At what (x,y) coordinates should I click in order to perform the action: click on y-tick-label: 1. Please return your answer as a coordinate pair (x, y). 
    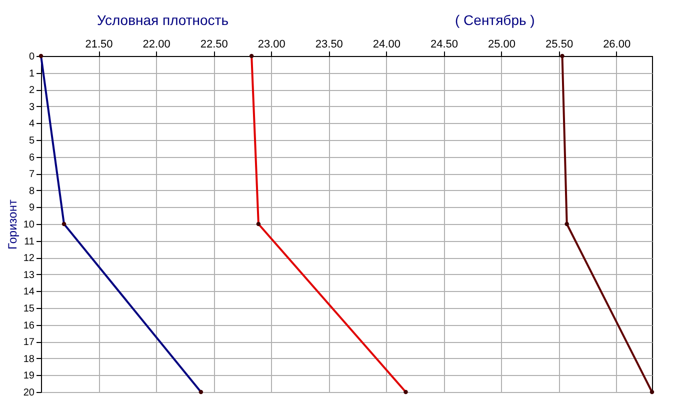
    Looking at the image, I should click on (31, 74).